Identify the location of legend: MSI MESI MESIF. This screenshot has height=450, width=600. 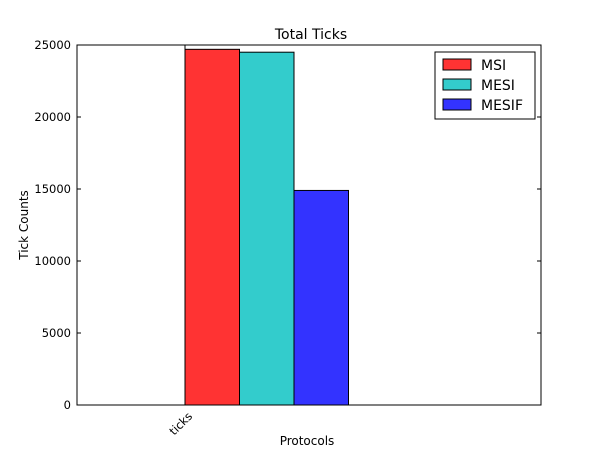
(485, 85).